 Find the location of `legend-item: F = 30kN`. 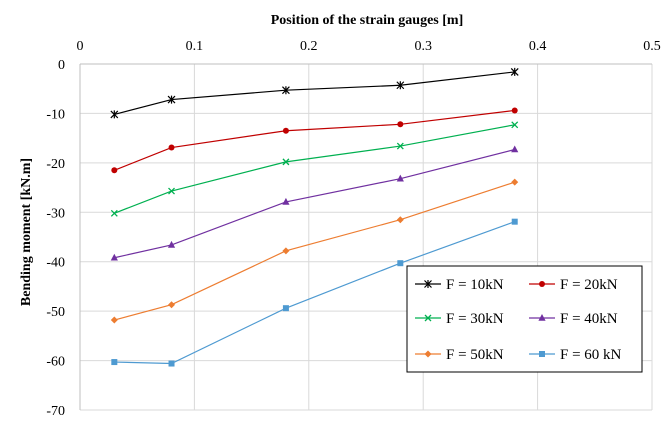

legend-item: F = 30kN is located at coordinates (459, 319).